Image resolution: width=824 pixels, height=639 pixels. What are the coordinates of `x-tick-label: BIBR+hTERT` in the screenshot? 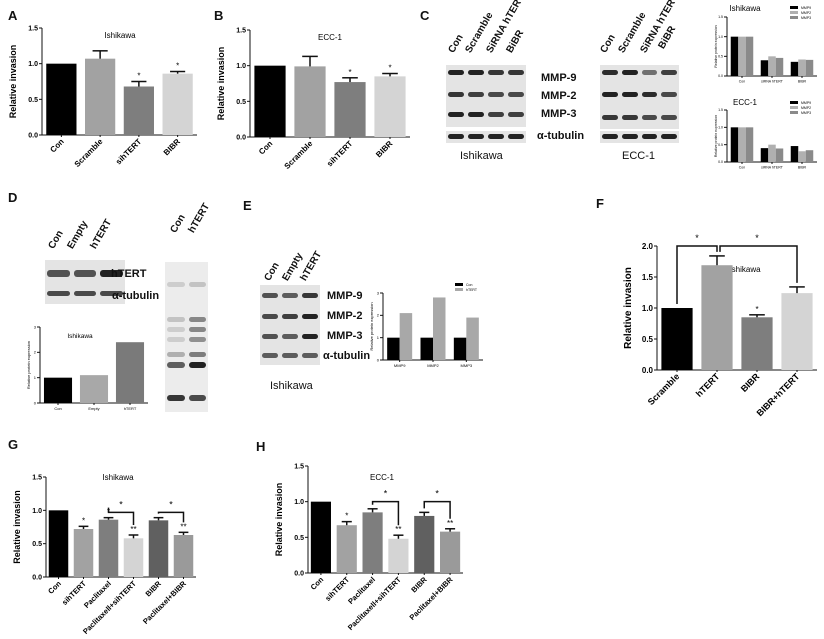 It's located at (778, 394).